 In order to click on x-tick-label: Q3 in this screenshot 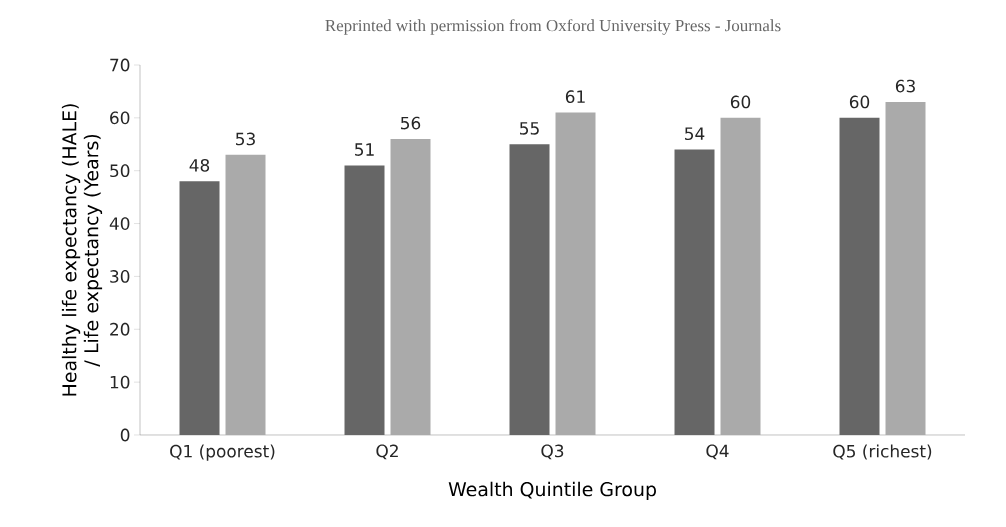, I will do `click(552, 452)`.